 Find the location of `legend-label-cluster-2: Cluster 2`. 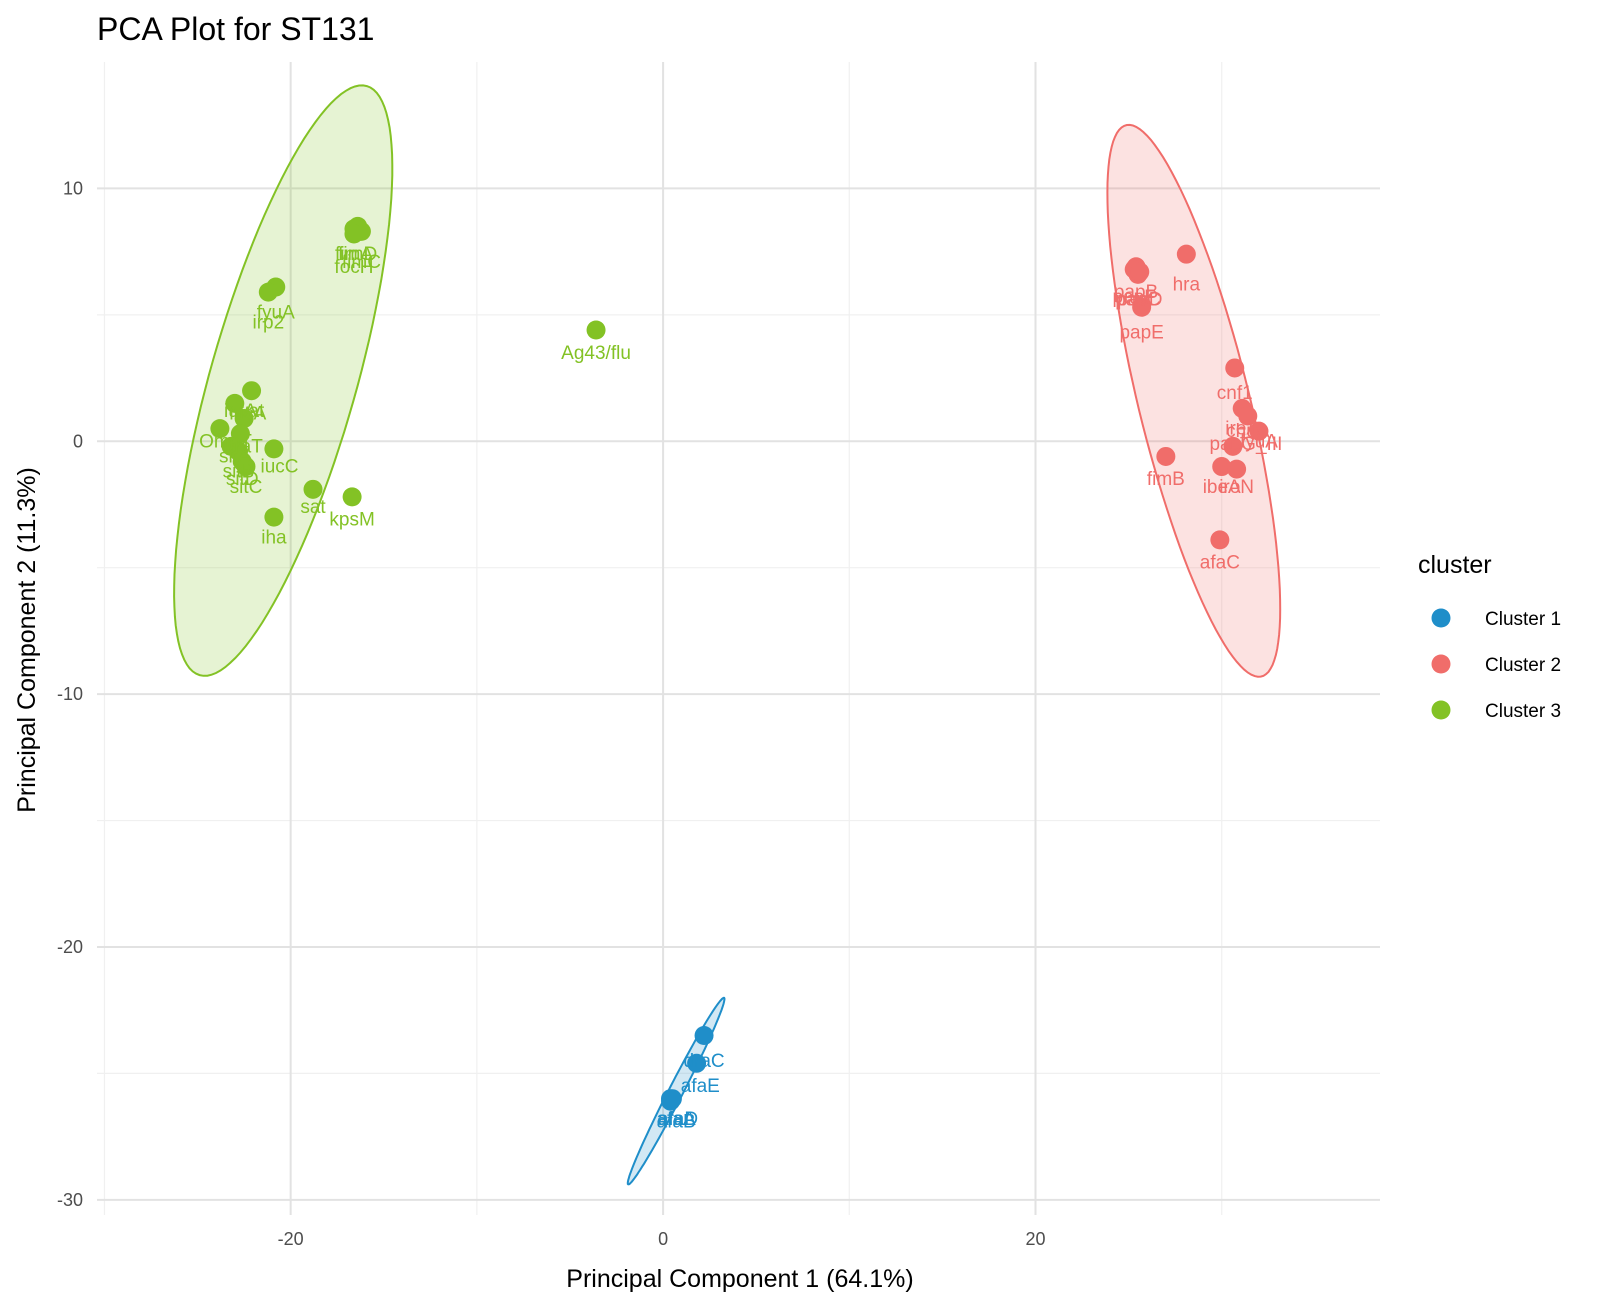

legend-label-cluster-2: Cluster 2 is located at coordinates (1523, 665).